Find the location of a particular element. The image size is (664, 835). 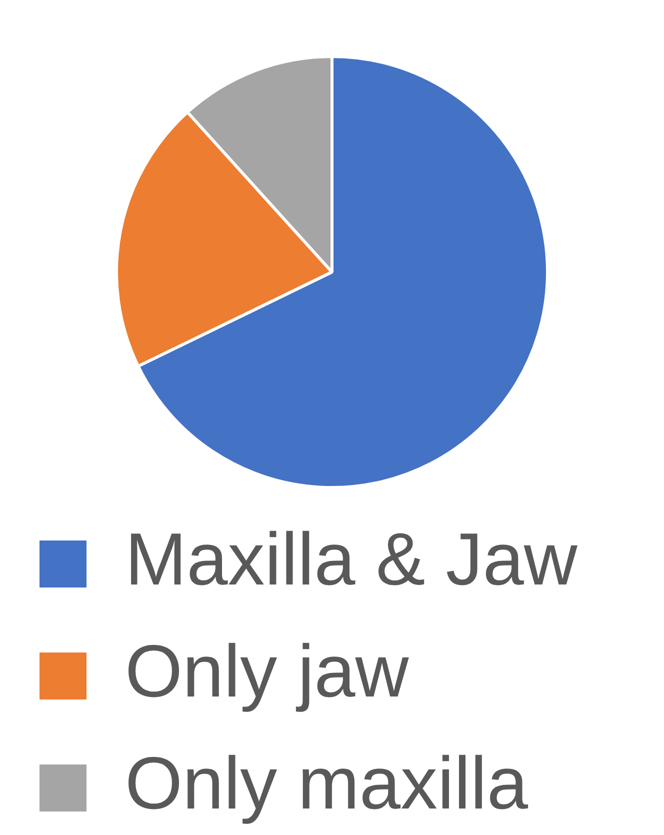

legend-label: Only jaw is located at coordinates (267, 670).